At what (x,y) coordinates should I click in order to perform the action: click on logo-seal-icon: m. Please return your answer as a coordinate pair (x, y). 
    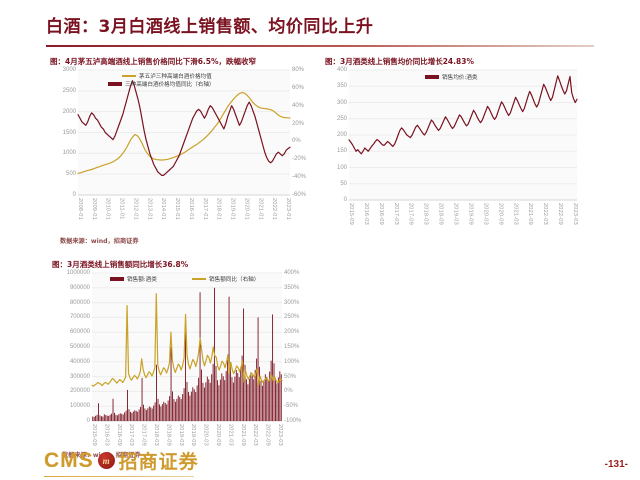
    Looking at the image, I should click on (106, 460).